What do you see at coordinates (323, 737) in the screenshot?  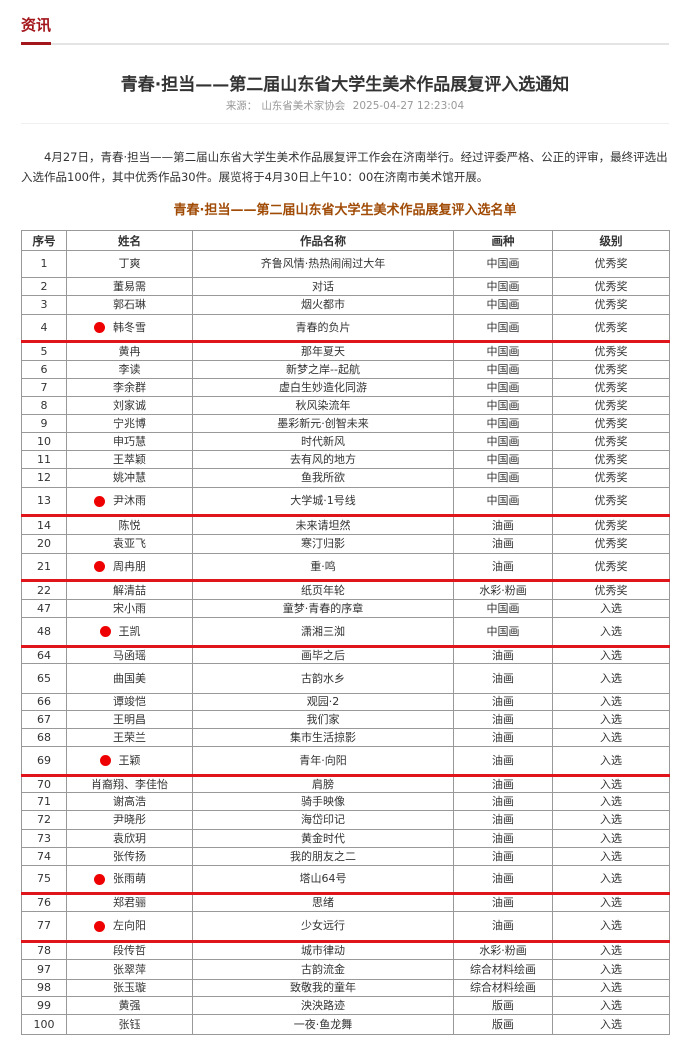 I see `cell-work-text: 集市生活掠影` at bounding box center [323, 737].